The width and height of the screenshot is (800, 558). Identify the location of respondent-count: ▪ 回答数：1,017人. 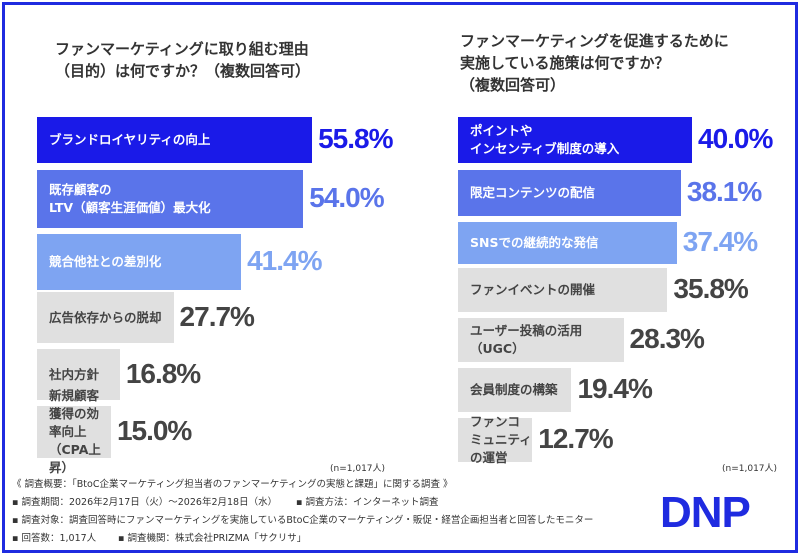
(54, 538).